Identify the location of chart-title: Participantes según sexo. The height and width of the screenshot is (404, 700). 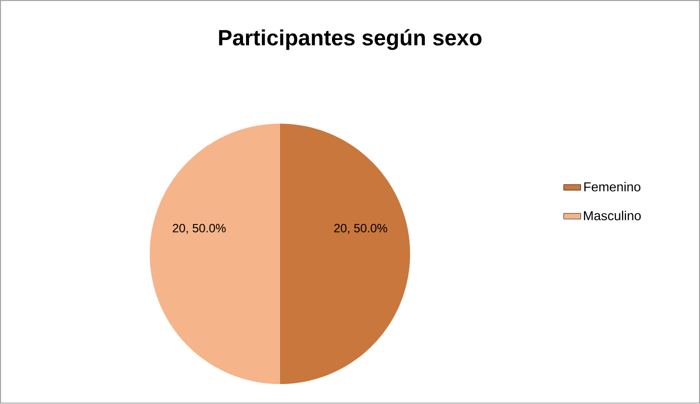
(350, 39).